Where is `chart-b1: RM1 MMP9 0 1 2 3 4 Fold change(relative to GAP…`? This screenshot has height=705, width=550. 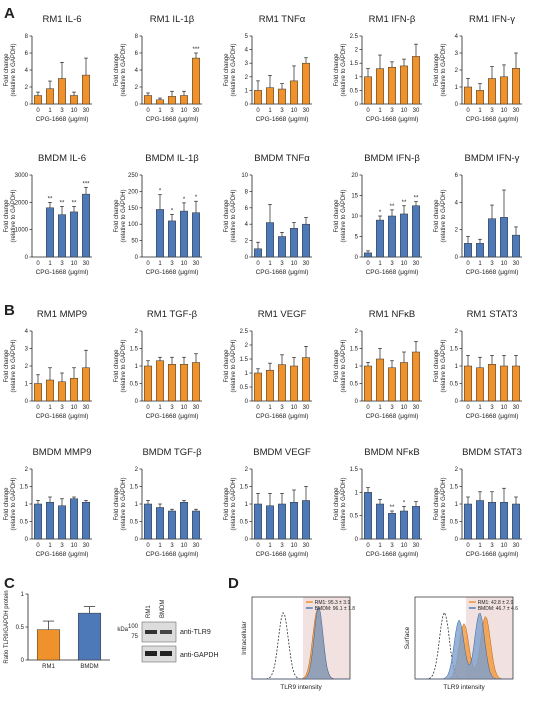 chart-b1: RM1 MMP9 0 1 2 3 4 Fold change(relative to GAP… is located at coordinates (48, 364).